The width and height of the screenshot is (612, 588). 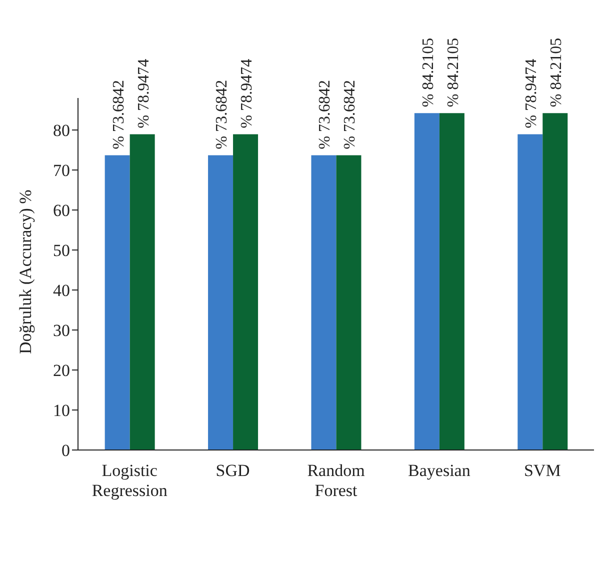 I want to click on x-tick-label: Random Forest, so click(x=336, y=480).